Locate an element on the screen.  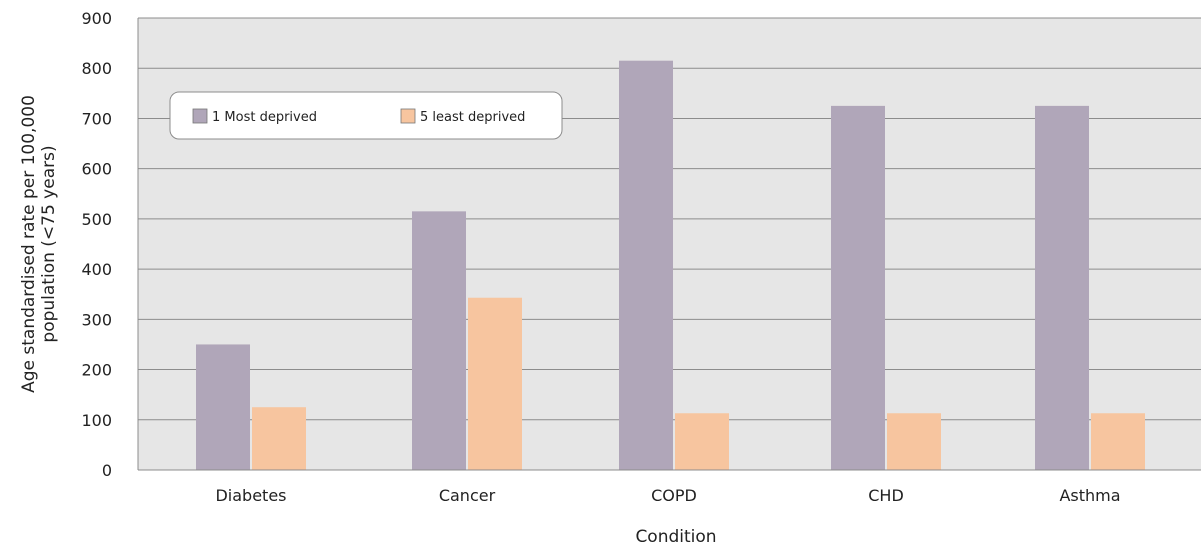
x-tick-label-diabetes: Diabetes is located at coordinates (250, 495).